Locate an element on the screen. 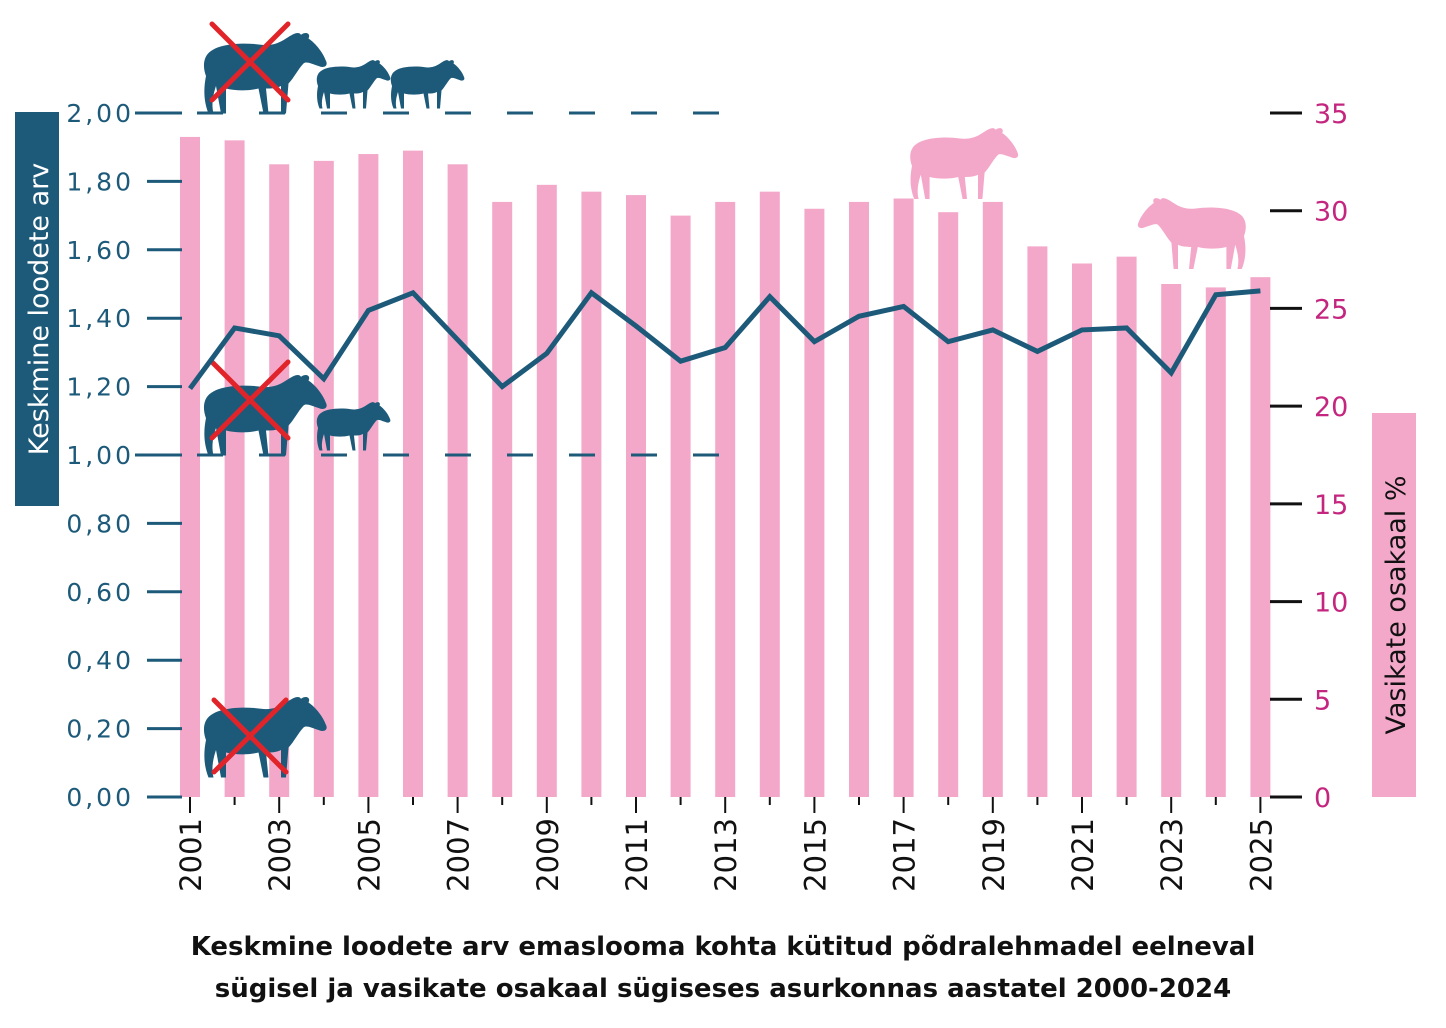 The width and height of the screenshot is (1446, 1028). line-series is located at coordinates (724, 339).